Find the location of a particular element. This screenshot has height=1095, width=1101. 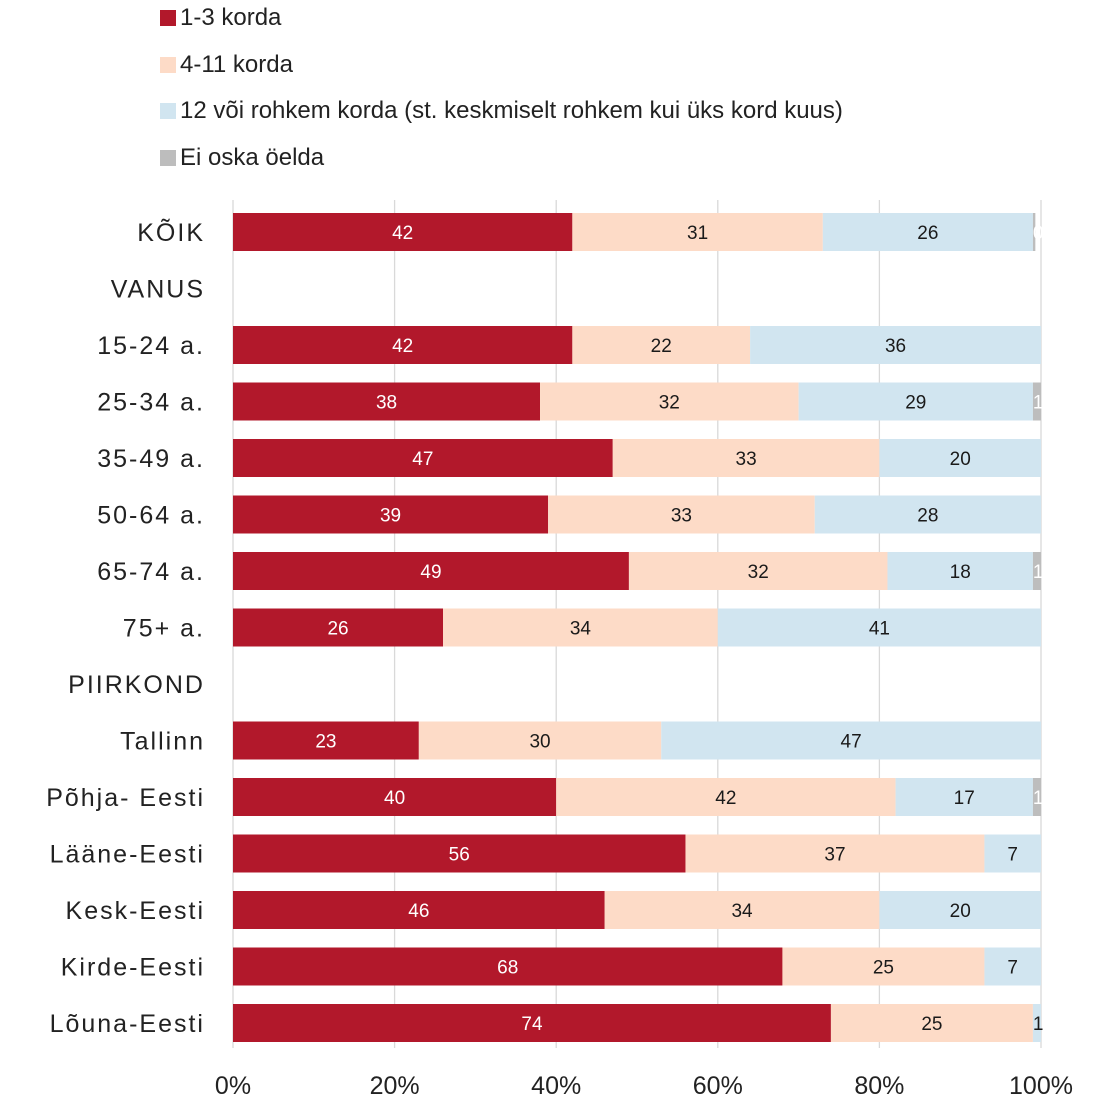

data-label: 17 is located at coordinates (964, 798).